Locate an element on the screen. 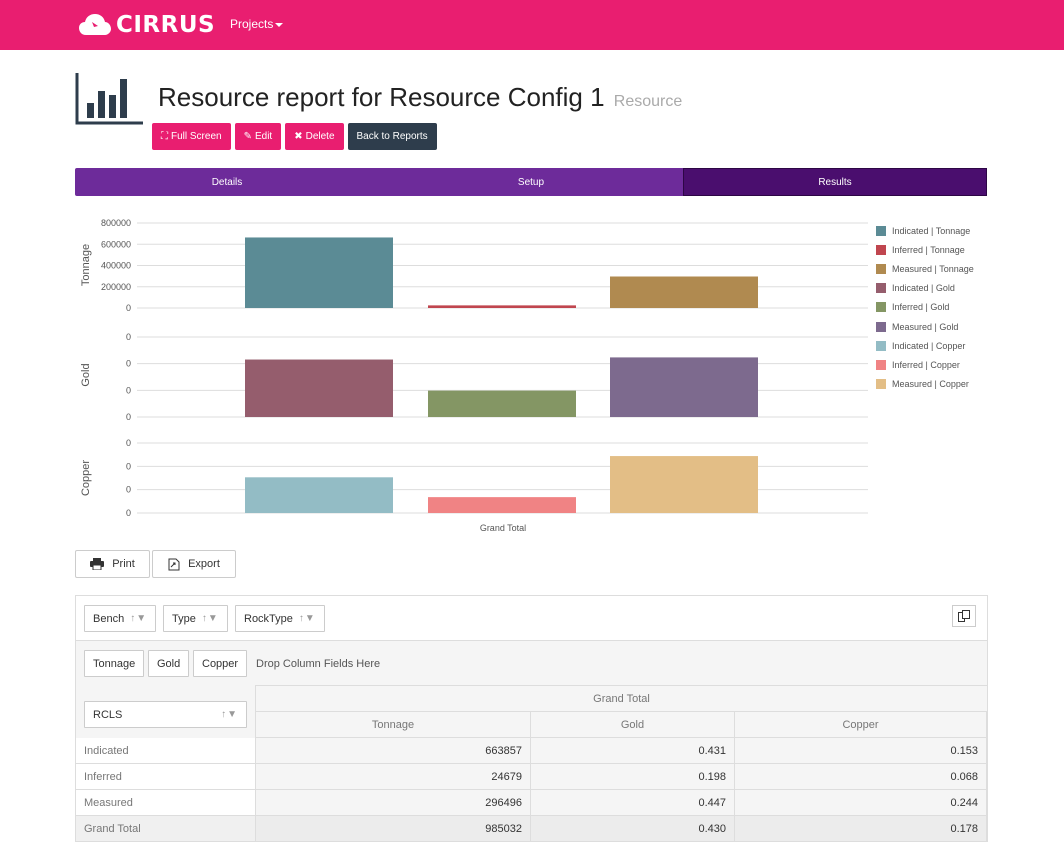 The image size is (1064, 849). full-screen-button: ⛶ Full Screen is located at coordinates (191, 136).